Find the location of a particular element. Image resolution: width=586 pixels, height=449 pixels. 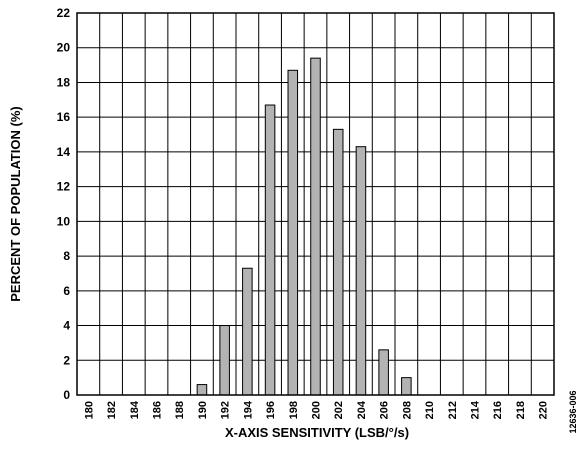

y-tick-label: 14 is located at coordinates (64, 152).